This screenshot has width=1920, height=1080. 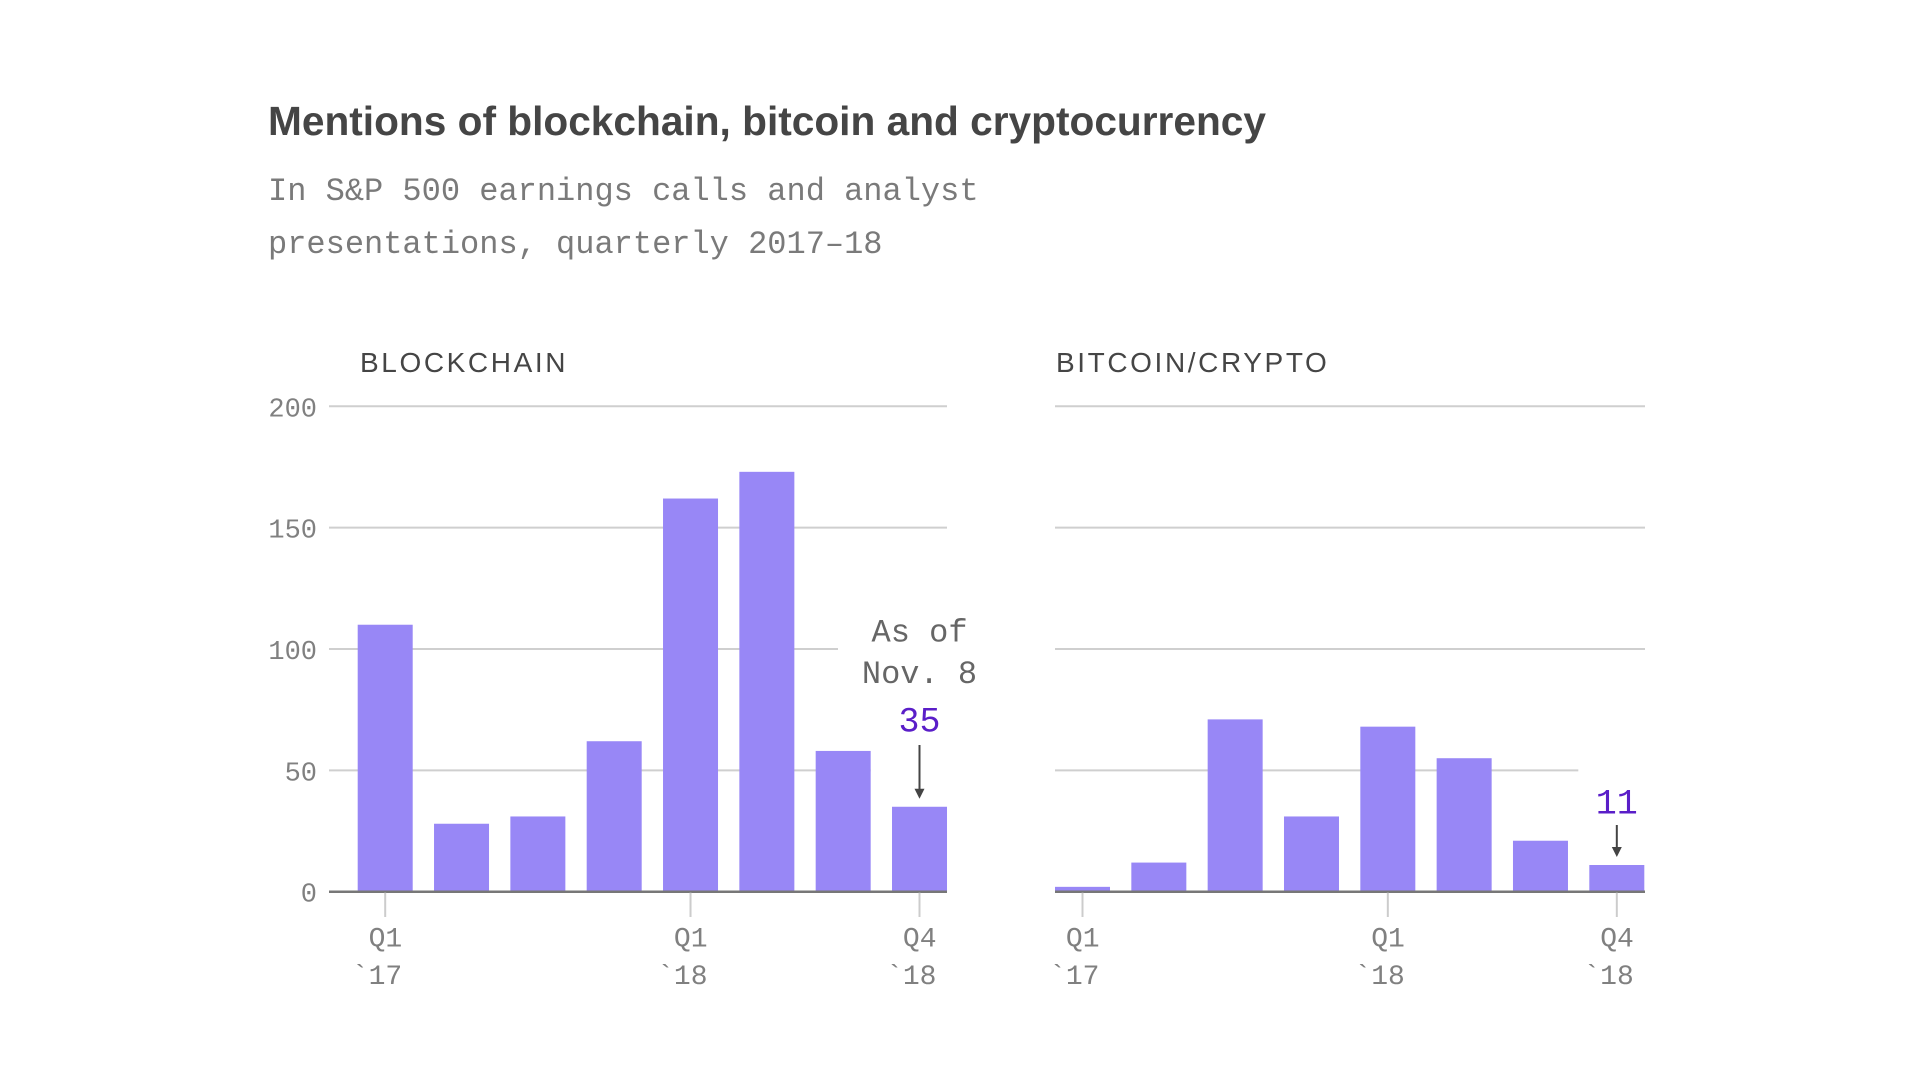 I want to click on annotation: As of Nov. 8 35, so click(x=919, y=707).